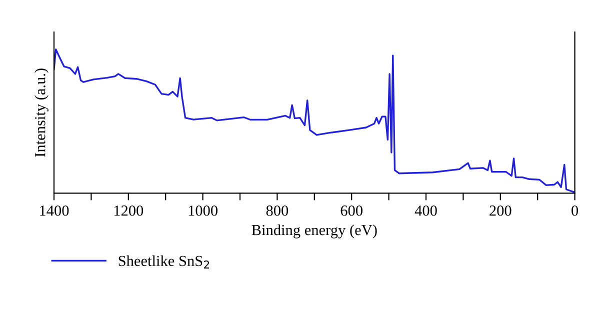 This screenshot has height=321, width=600. What do you see at coordinates (575, 210) in the screenshot?
I see `x-tick-label: 0` at bounding box center [575, 210].